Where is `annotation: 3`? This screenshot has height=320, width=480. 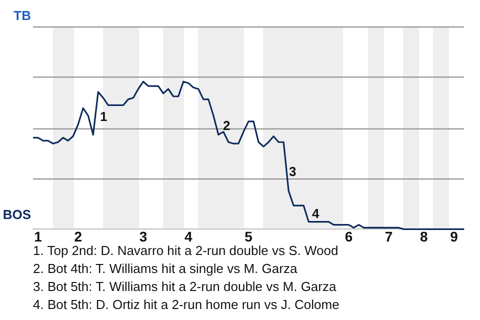
annotation: 3 is located at coordinates (292, 171).